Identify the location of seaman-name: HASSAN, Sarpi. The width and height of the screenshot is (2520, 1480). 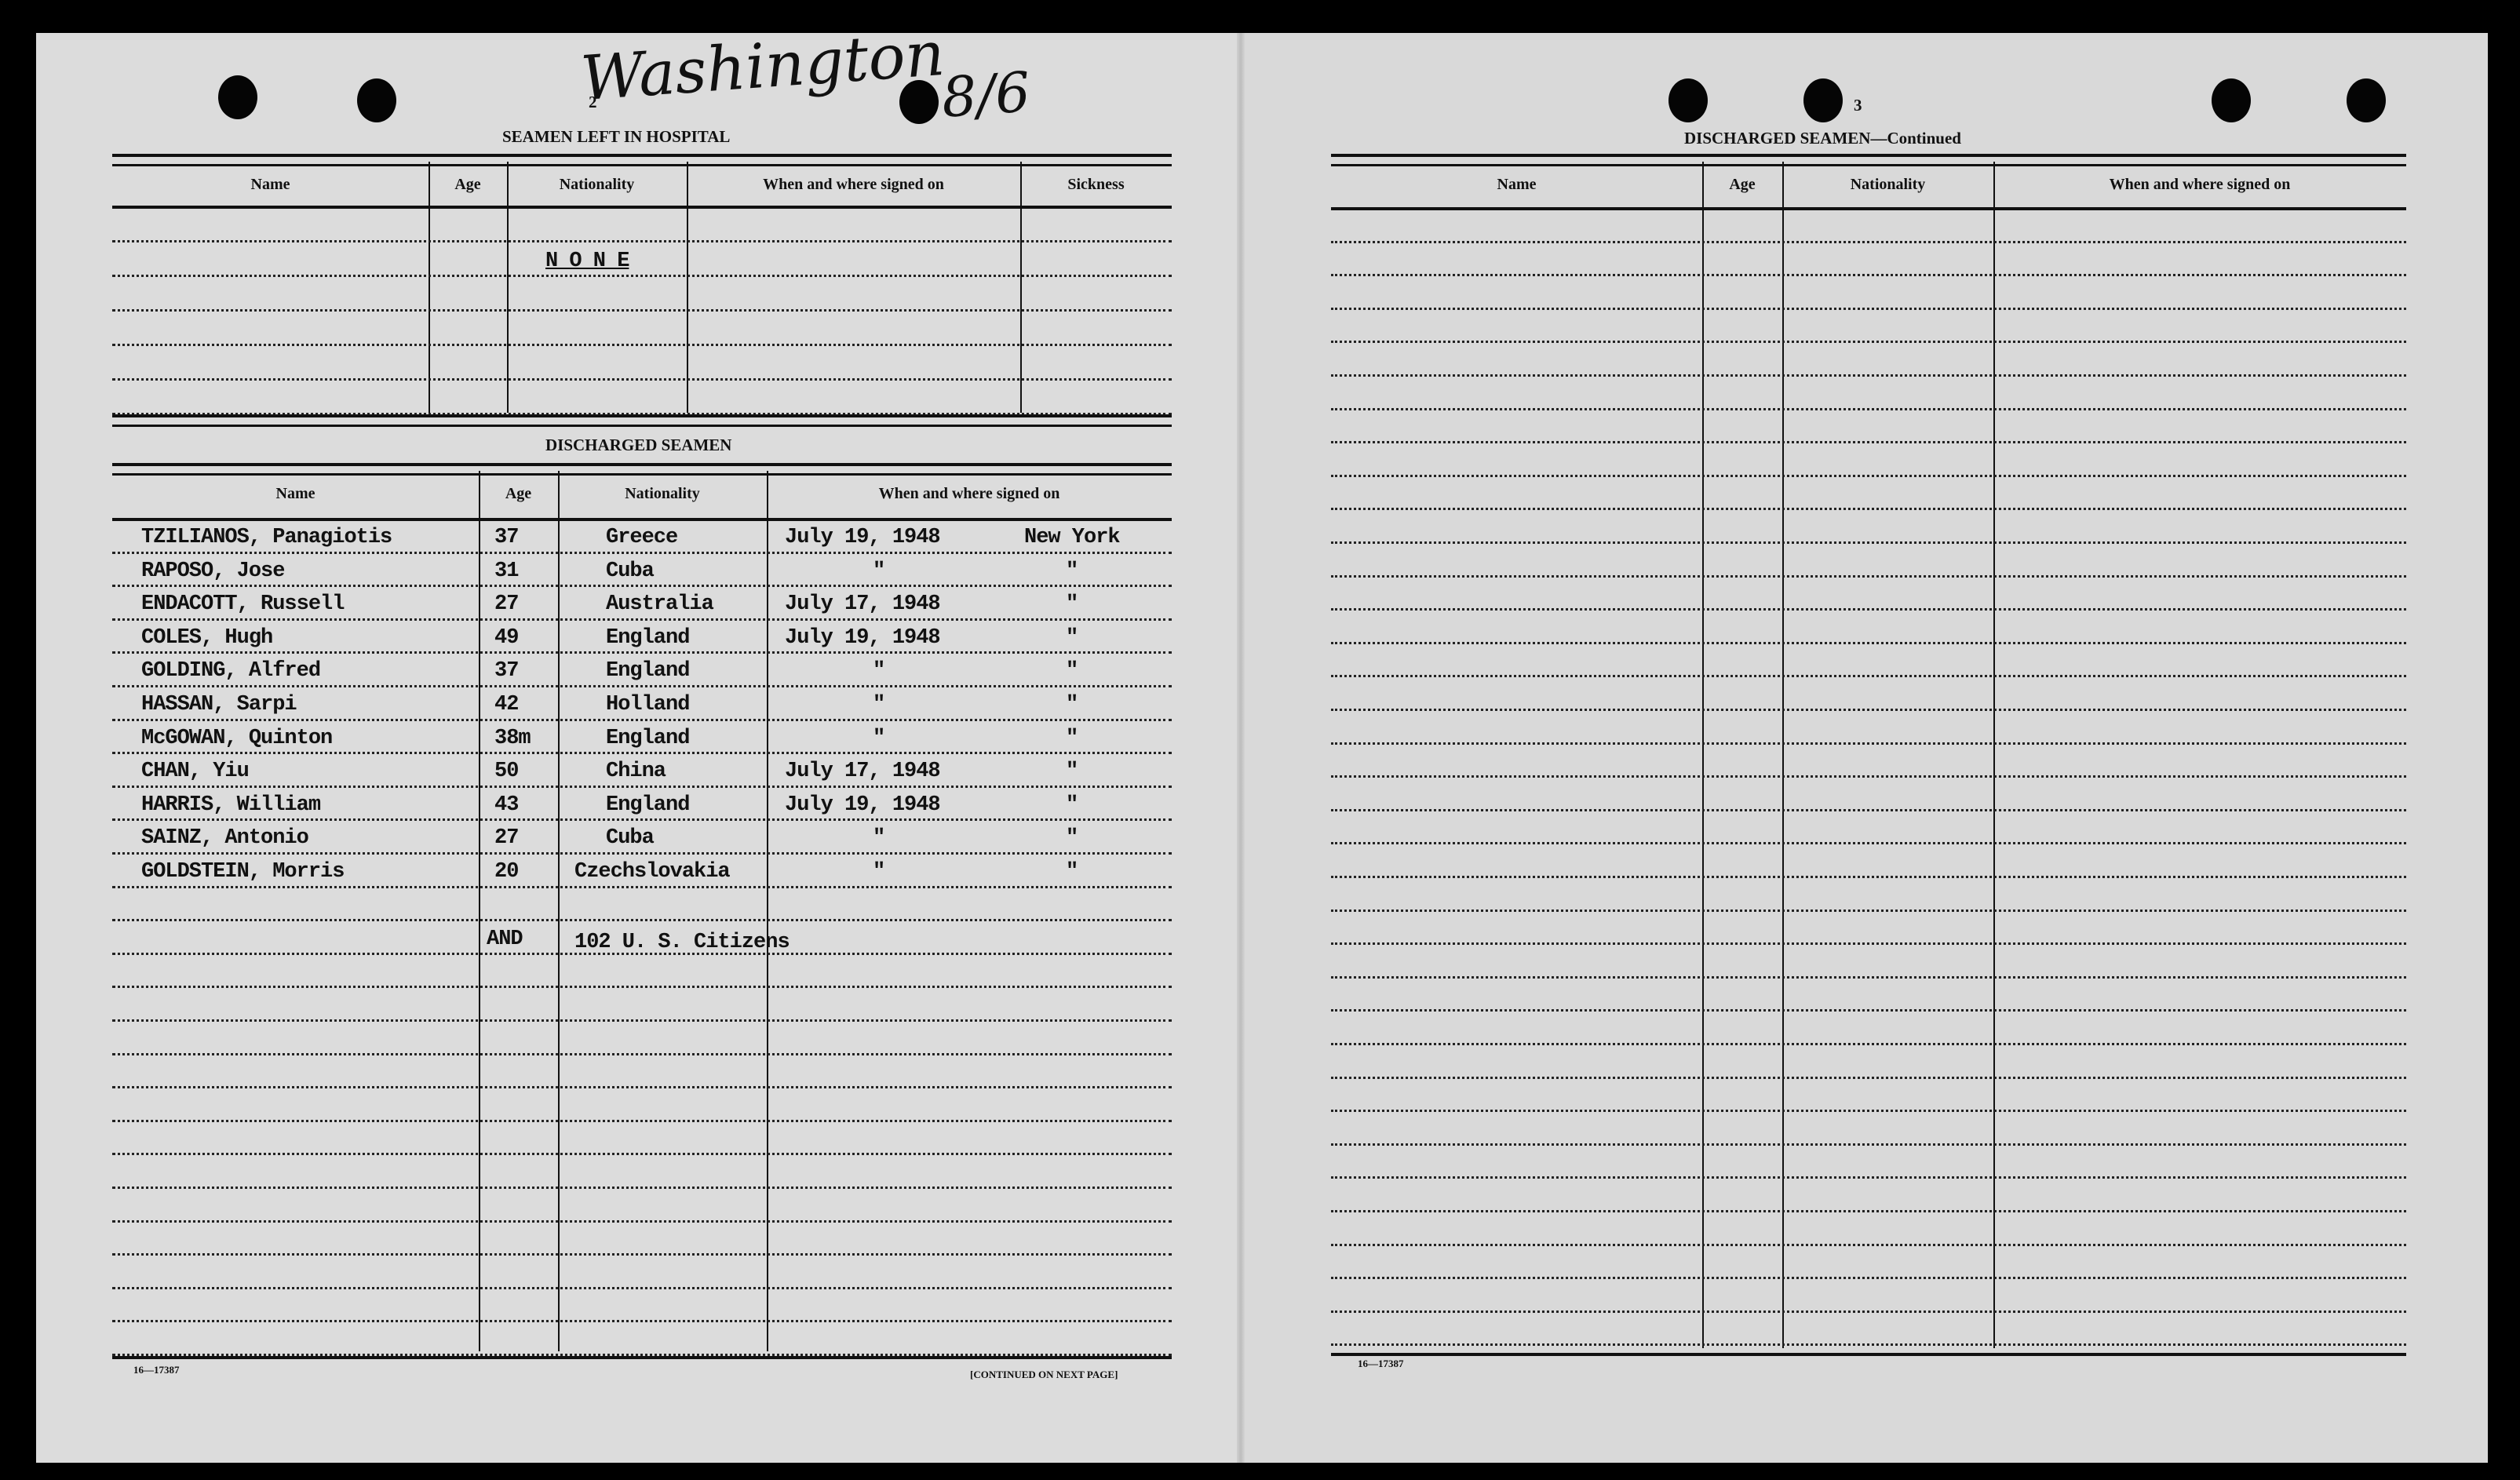
(219, 704).